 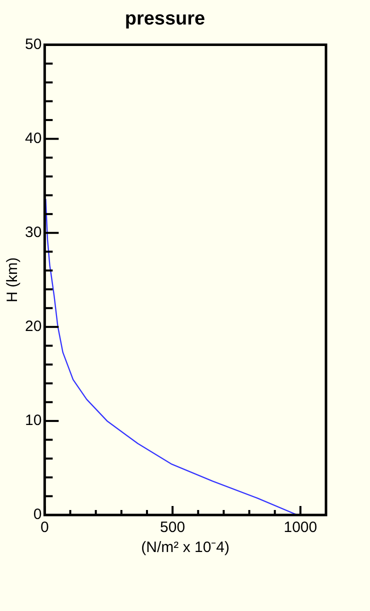 What do you see at coordinates (33, 421) in the screenshot?
I see `y-tick-label: 10` at bounding box center [33, 421].